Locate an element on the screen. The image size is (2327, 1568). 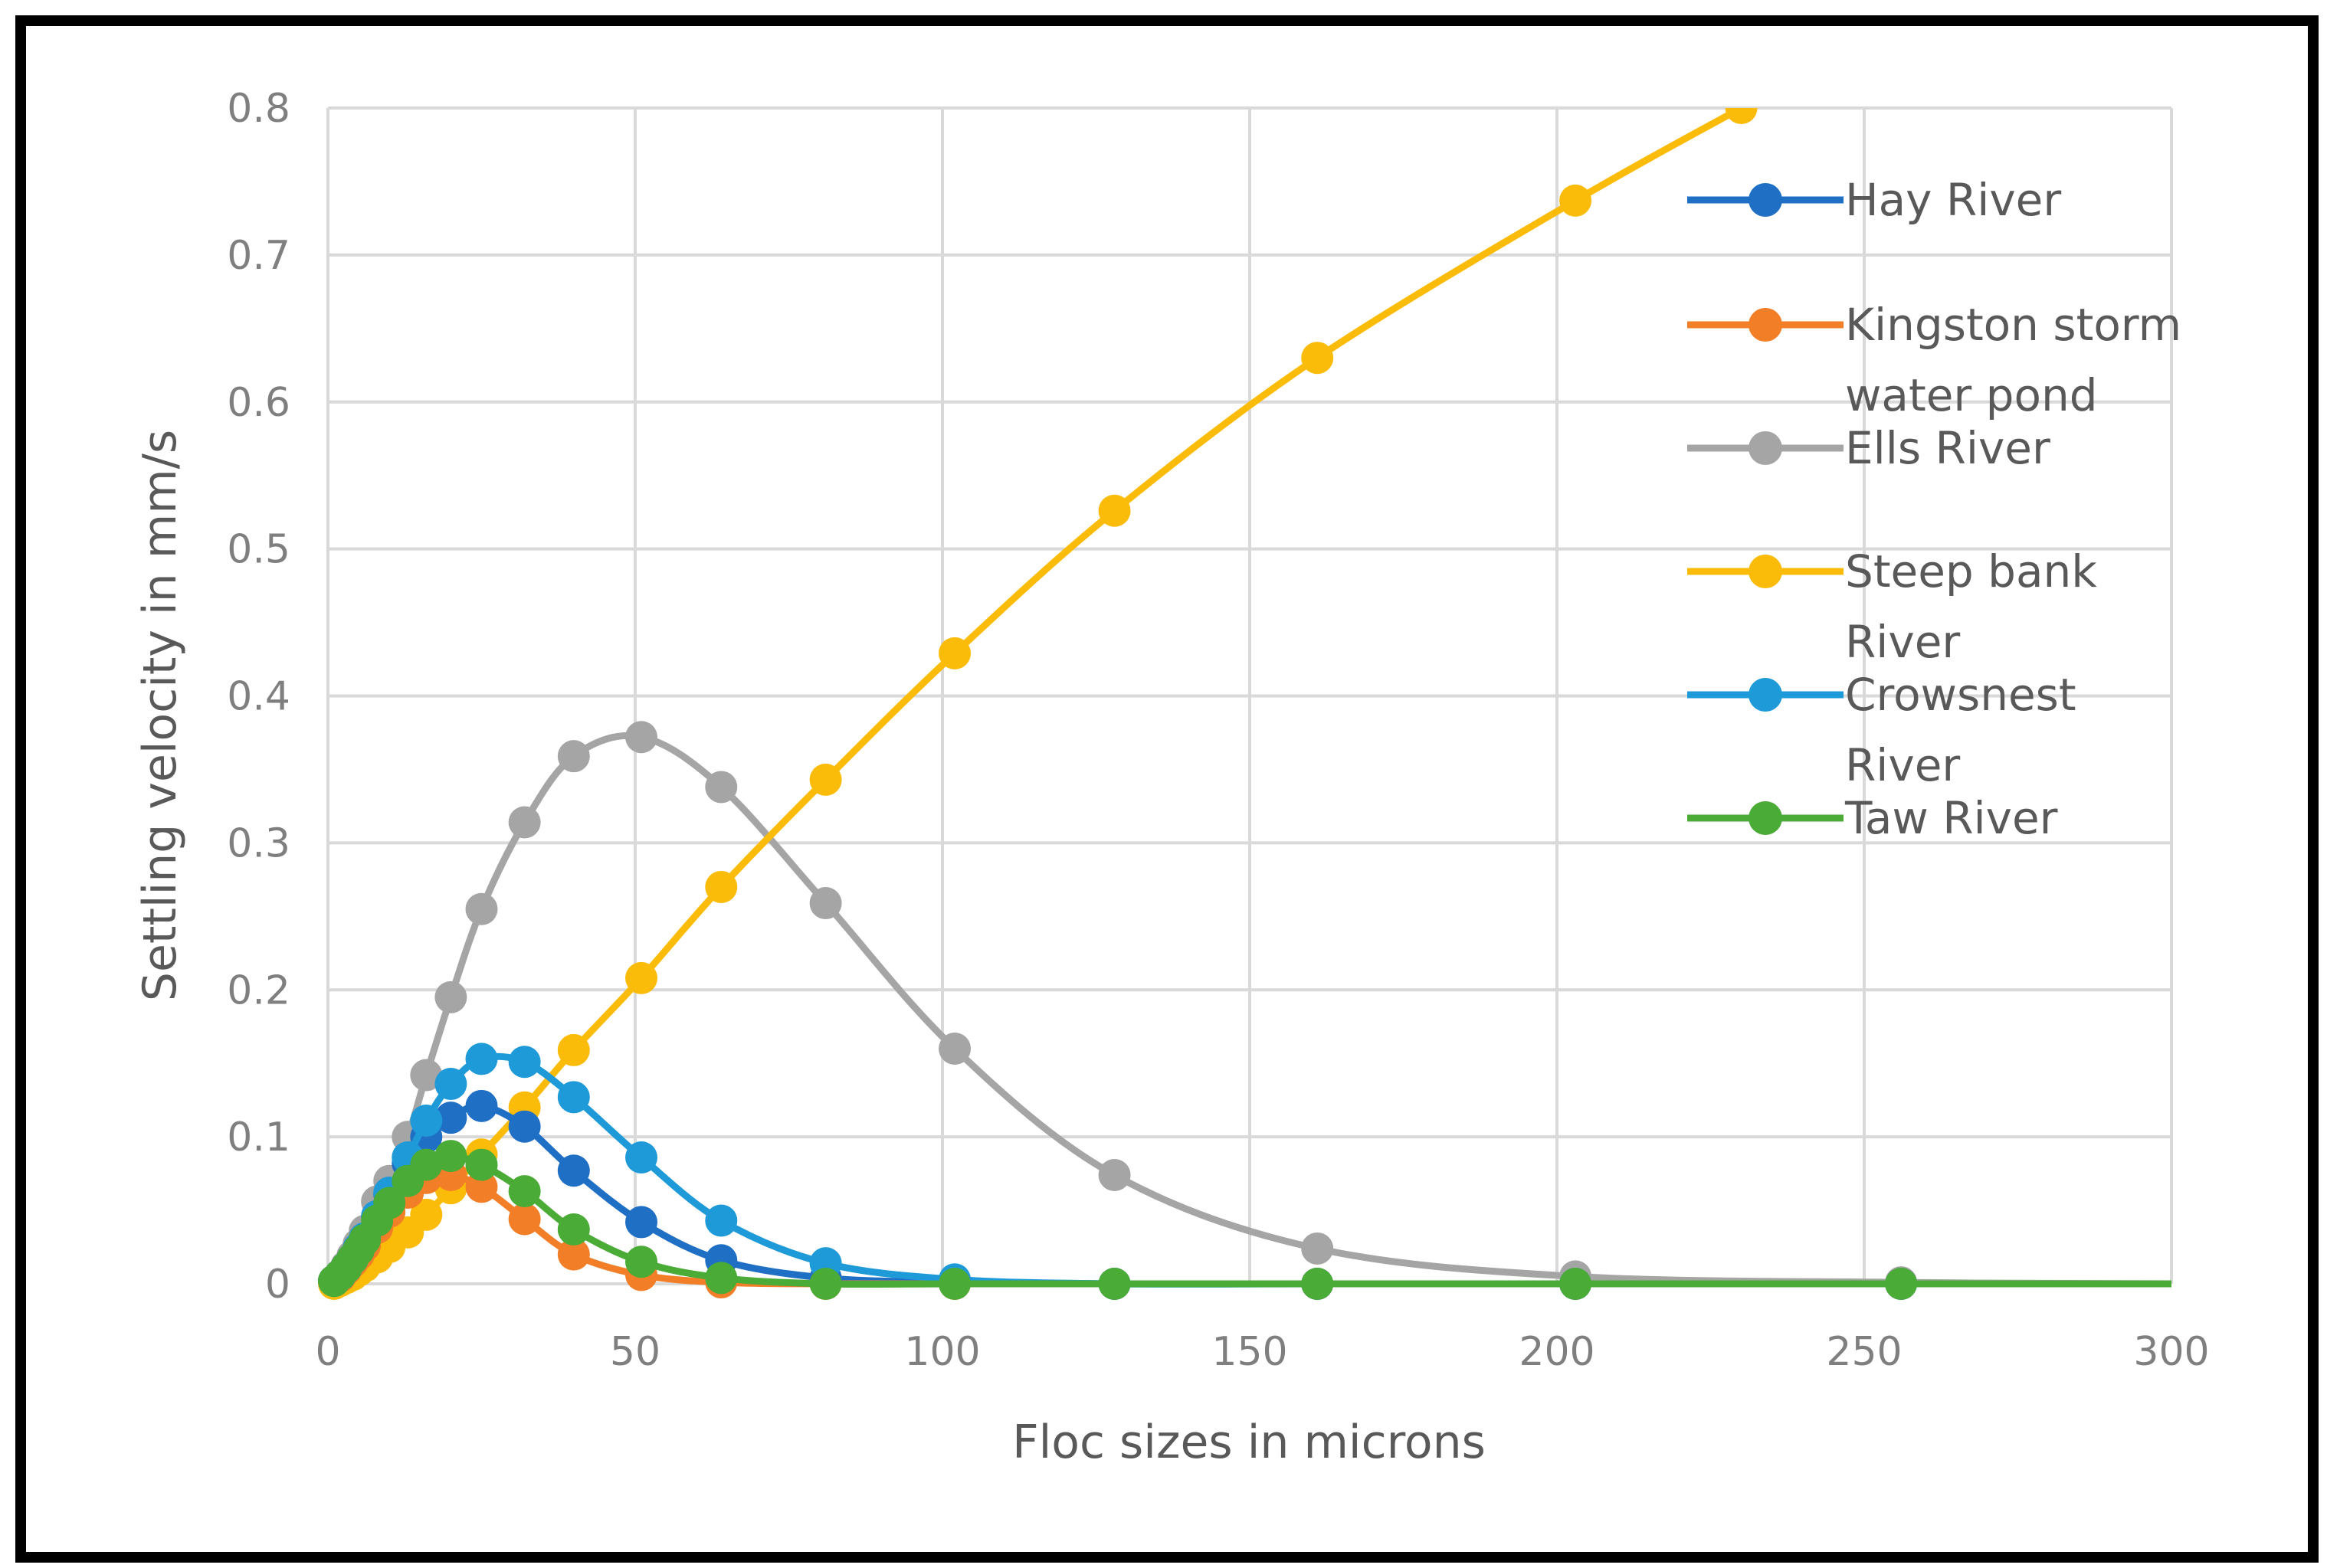
legend-label: Taw River is located at coordinates (1951, 818).